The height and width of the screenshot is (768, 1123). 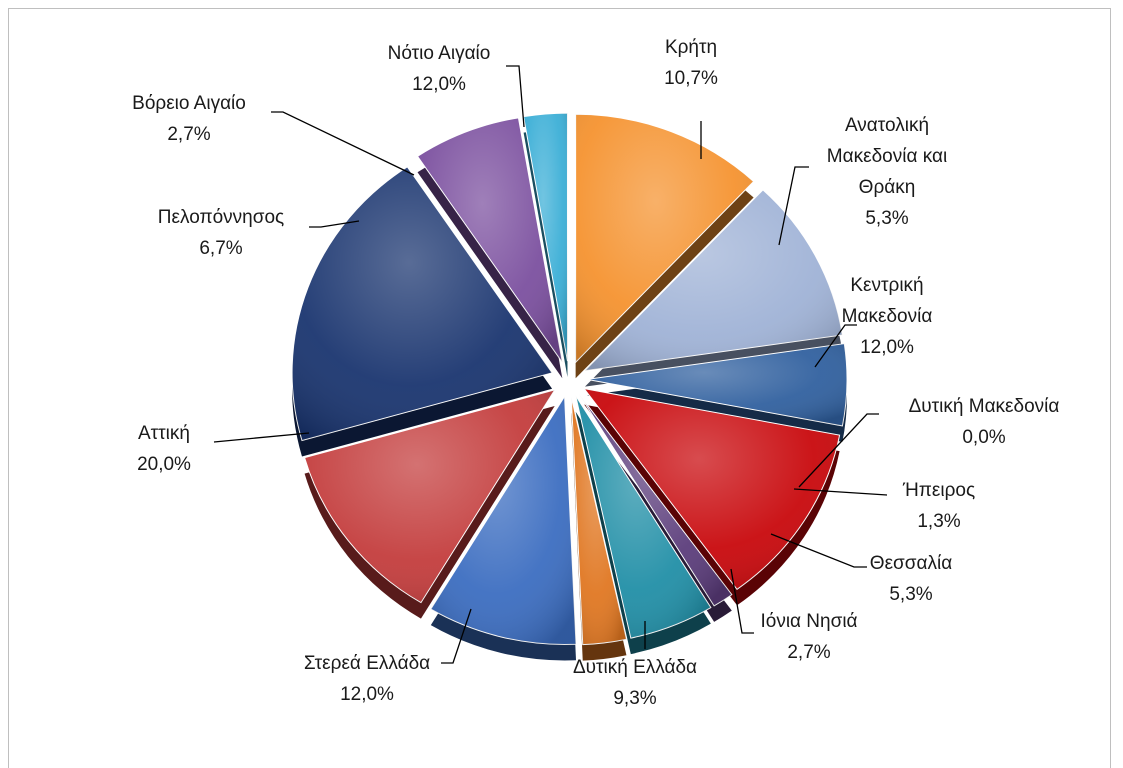 I want to click on slice-label-7: Ιόνια Νησιά 2,7%, so click(x=808, y=637).